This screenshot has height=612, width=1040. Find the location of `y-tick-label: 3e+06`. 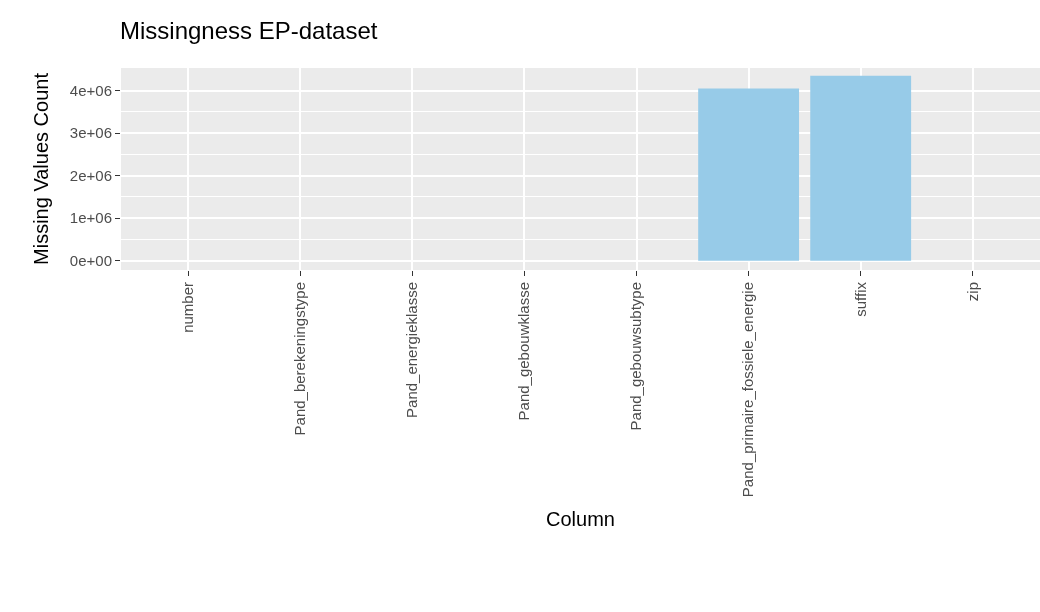

y-tick-label: 3e+06 is located at coordinates (90, 133).